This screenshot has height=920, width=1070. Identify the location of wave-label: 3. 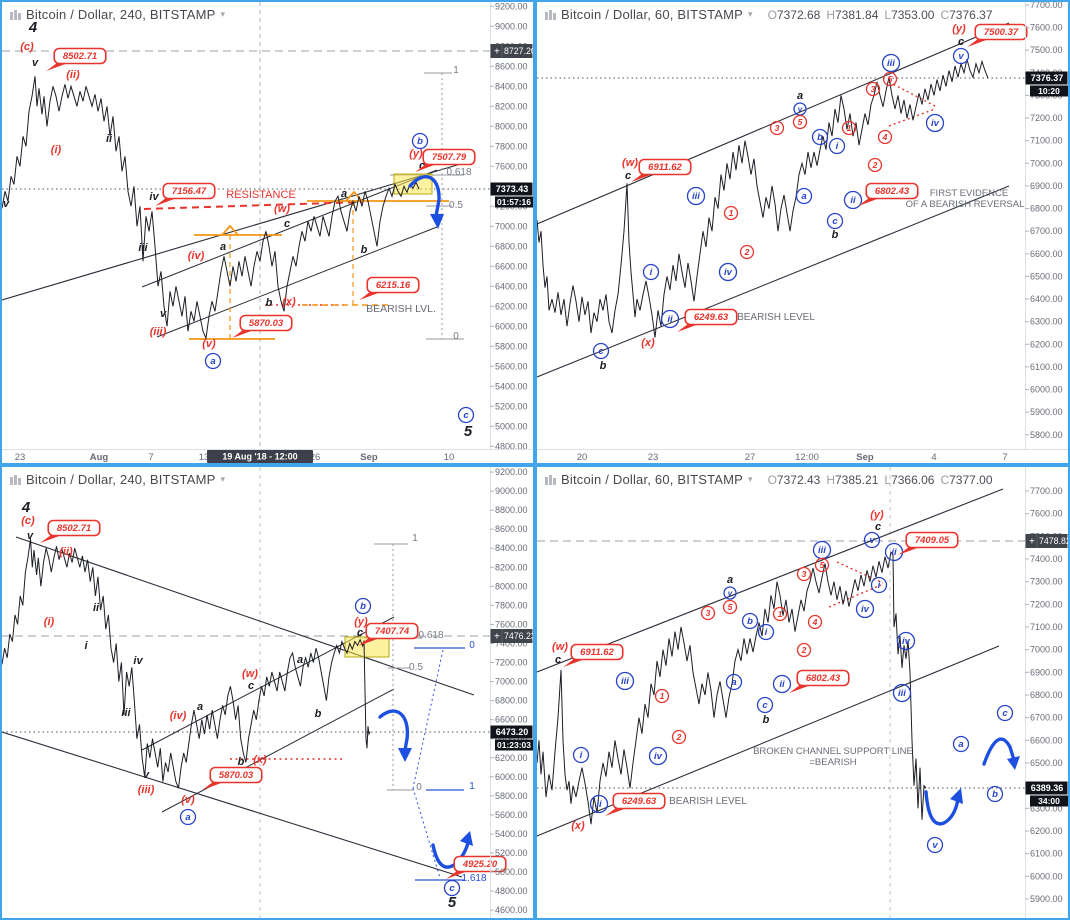
(708, 613).